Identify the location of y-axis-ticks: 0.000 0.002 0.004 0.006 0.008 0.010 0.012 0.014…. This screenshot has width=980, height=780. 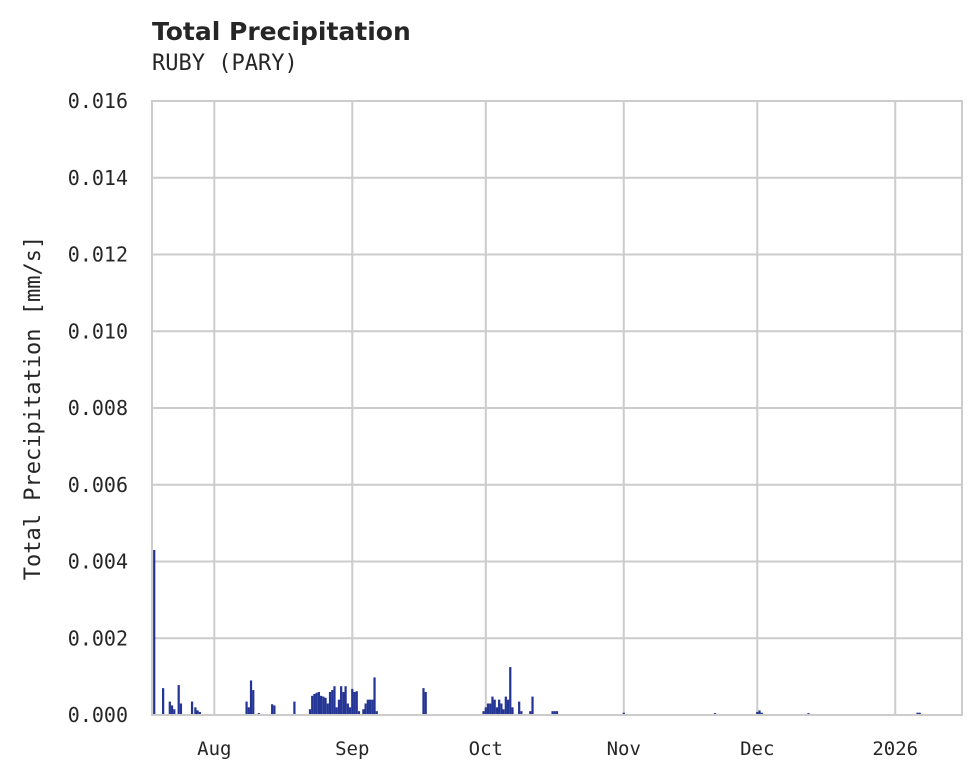
(98, 408).